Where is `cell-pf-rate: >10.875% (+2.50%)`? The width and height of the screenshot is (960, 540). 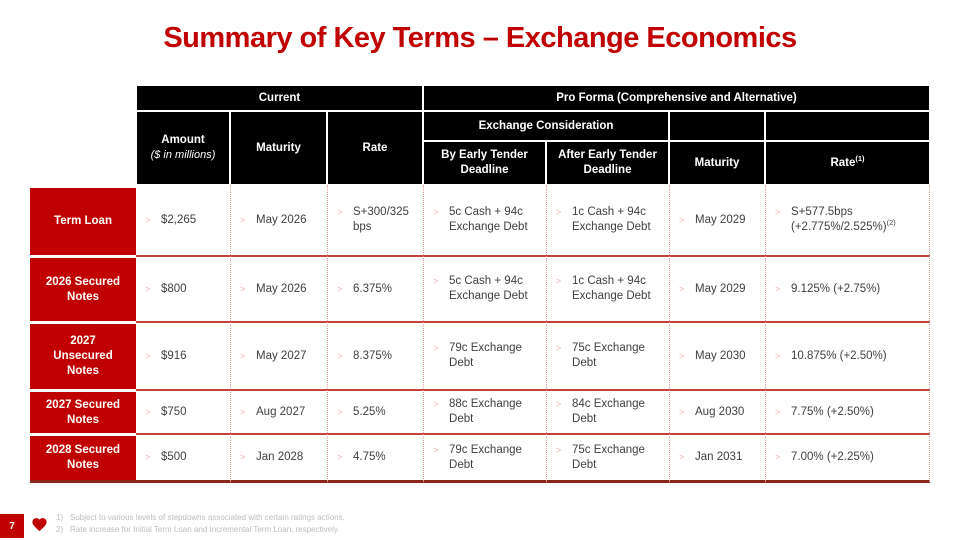 cell-pf-rate: >10.875% (+2.50%) is located at coordinates (848, 355).